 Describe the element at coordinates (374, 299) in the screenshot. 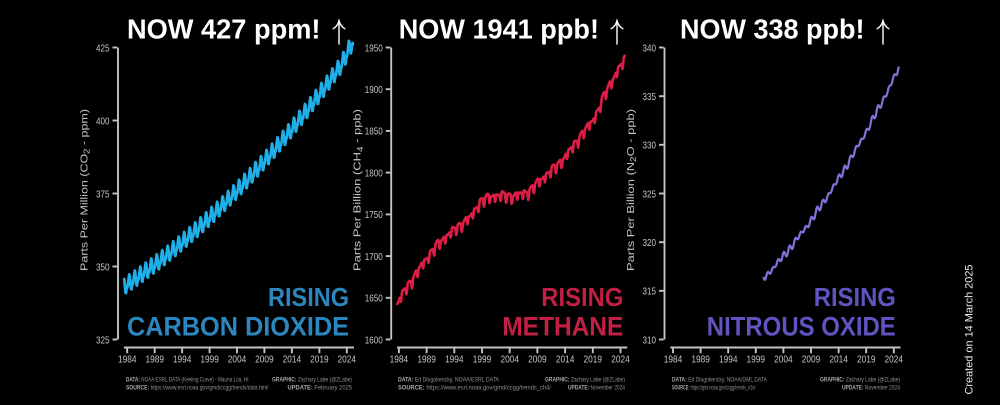

I see `svg-text: 1650` at that location.